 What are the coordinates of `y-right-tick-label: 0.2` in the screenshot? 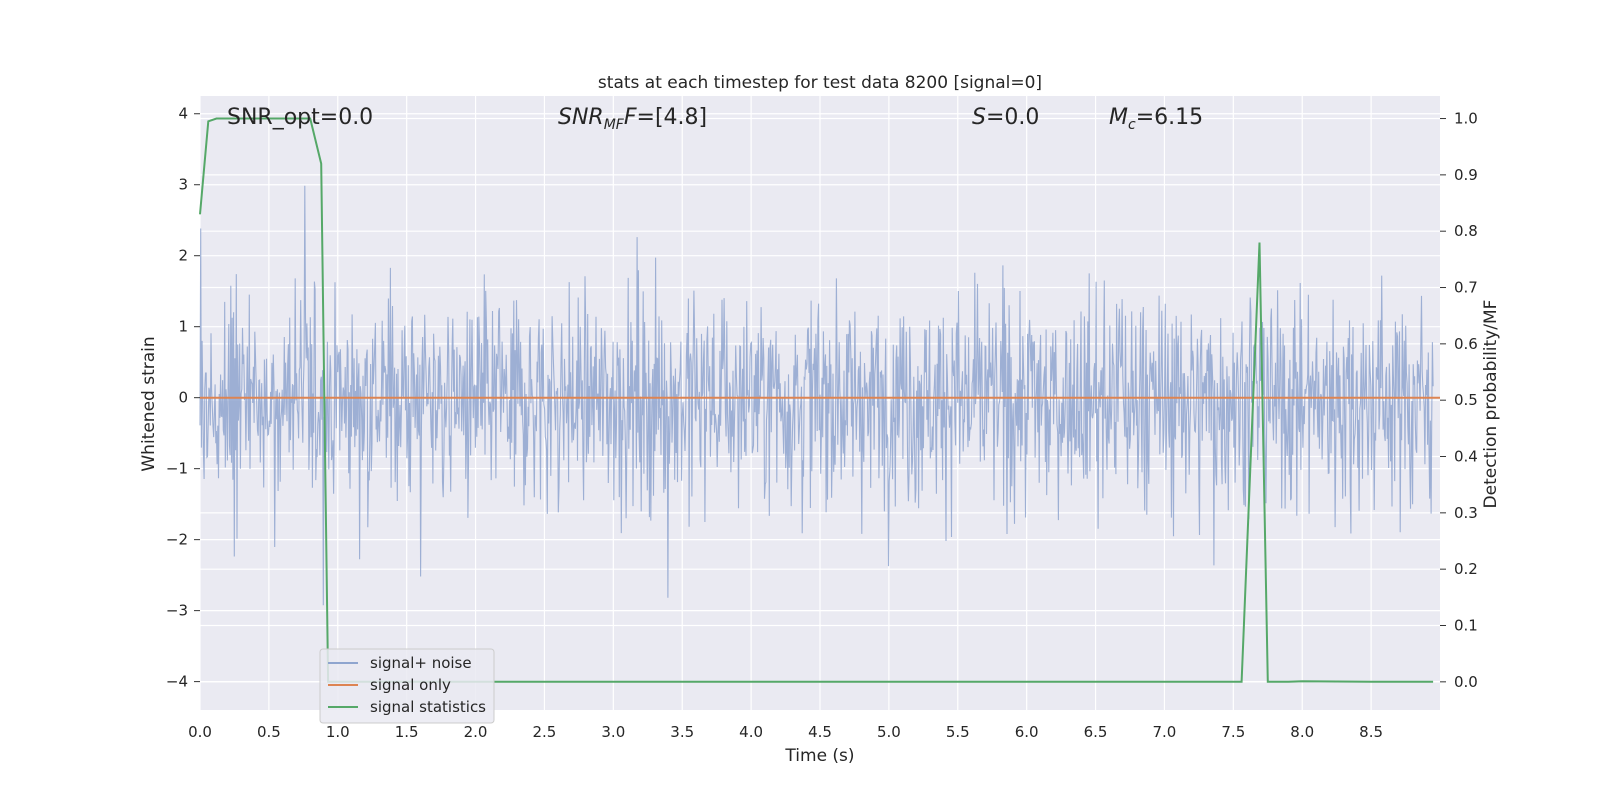 It's located at (1466, 569).